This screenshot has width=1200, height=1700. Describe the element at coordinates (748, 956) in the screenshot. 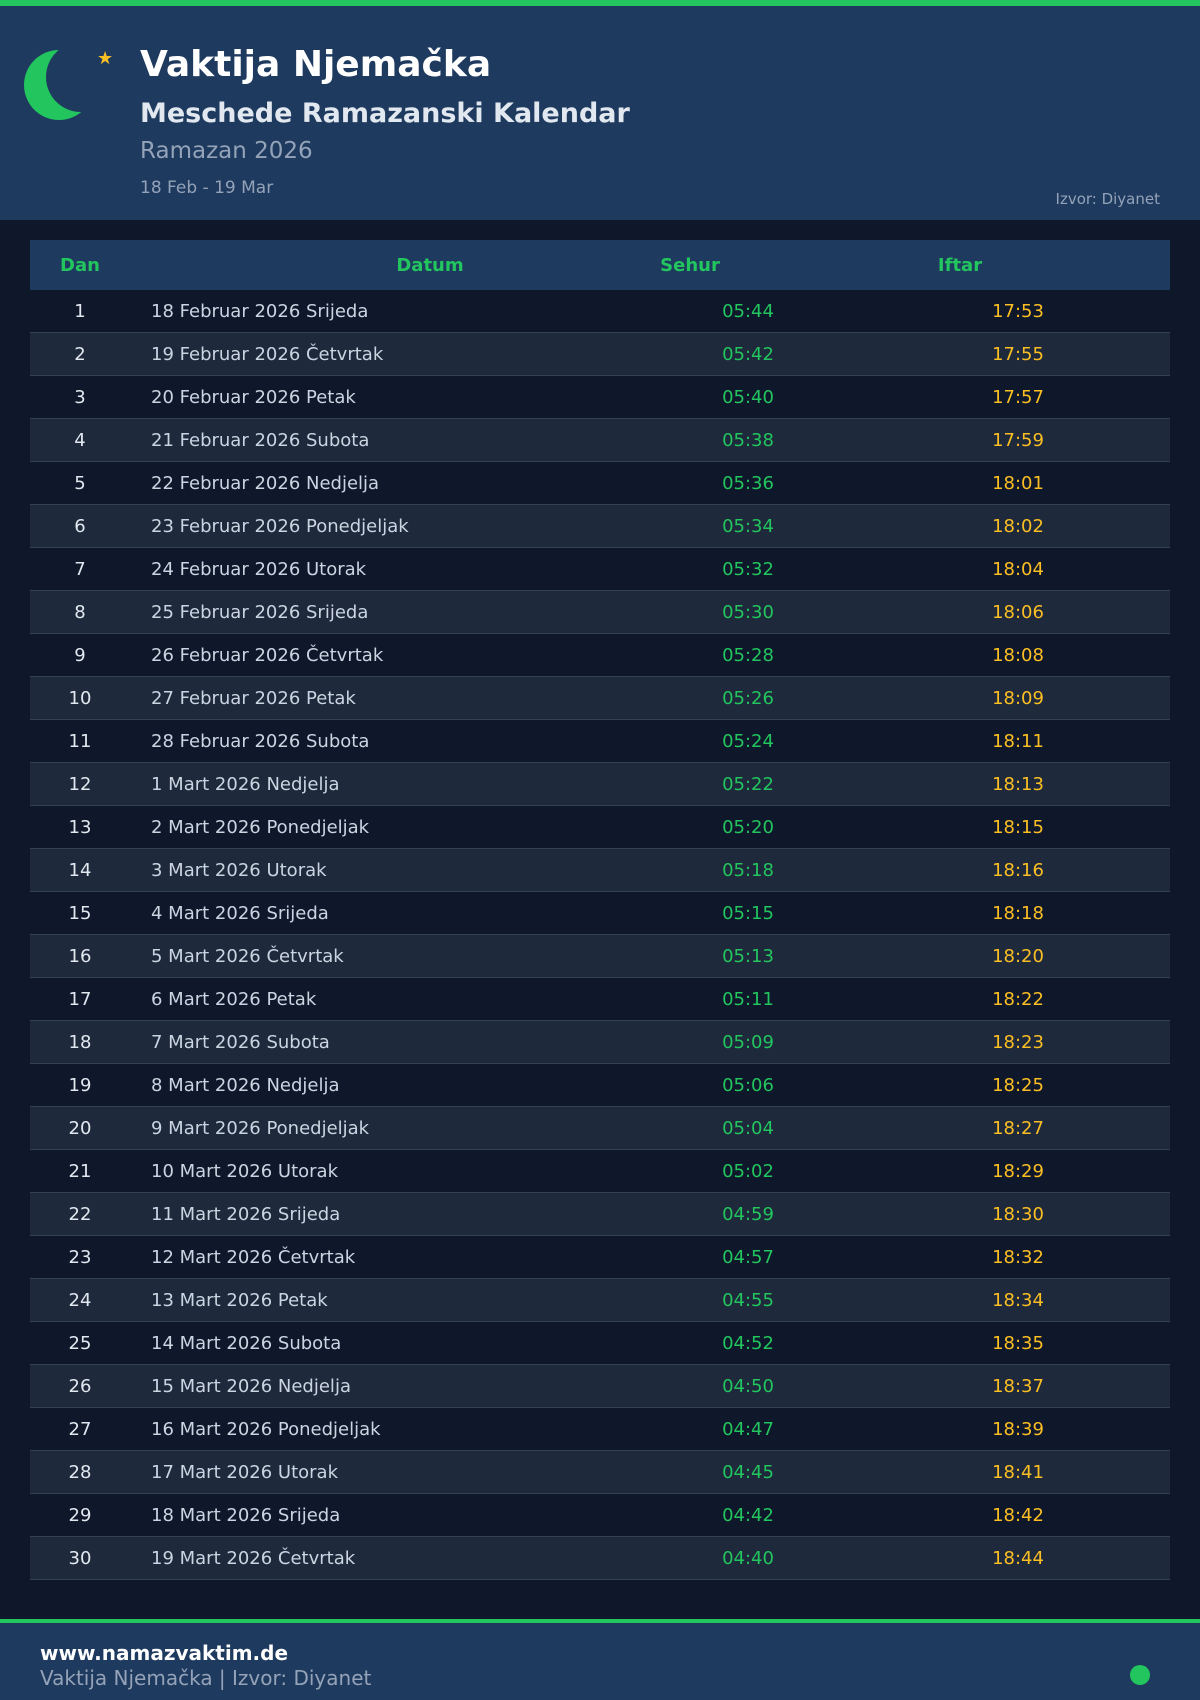

I see `cell-sehur: 05:13` at that location.